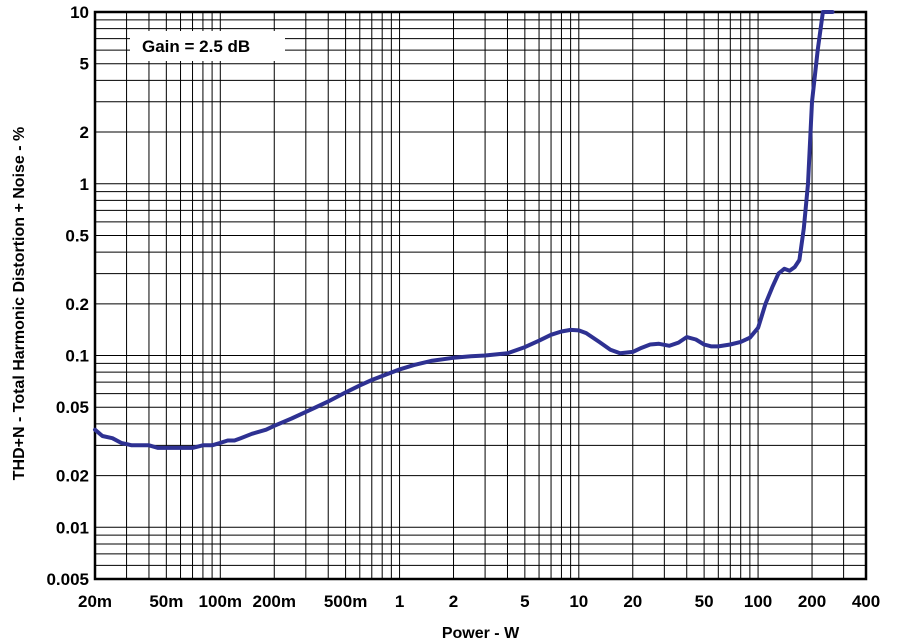 This screenshot has height=644, width=909. What do you see at coordinates (84, 184) in the screenshot?
I see `y-tick-label: 1` at bounding box center [84, 184].